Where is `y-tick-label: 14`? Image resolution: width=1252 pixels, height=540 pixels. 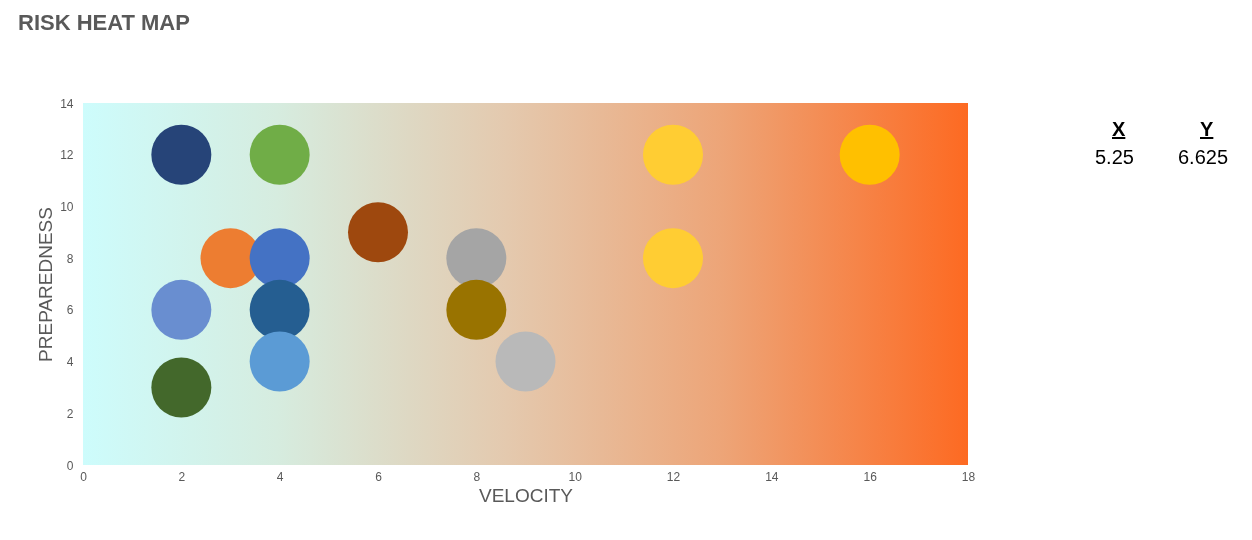
y-tick-label: 14 is located at coordinates (67, 103).